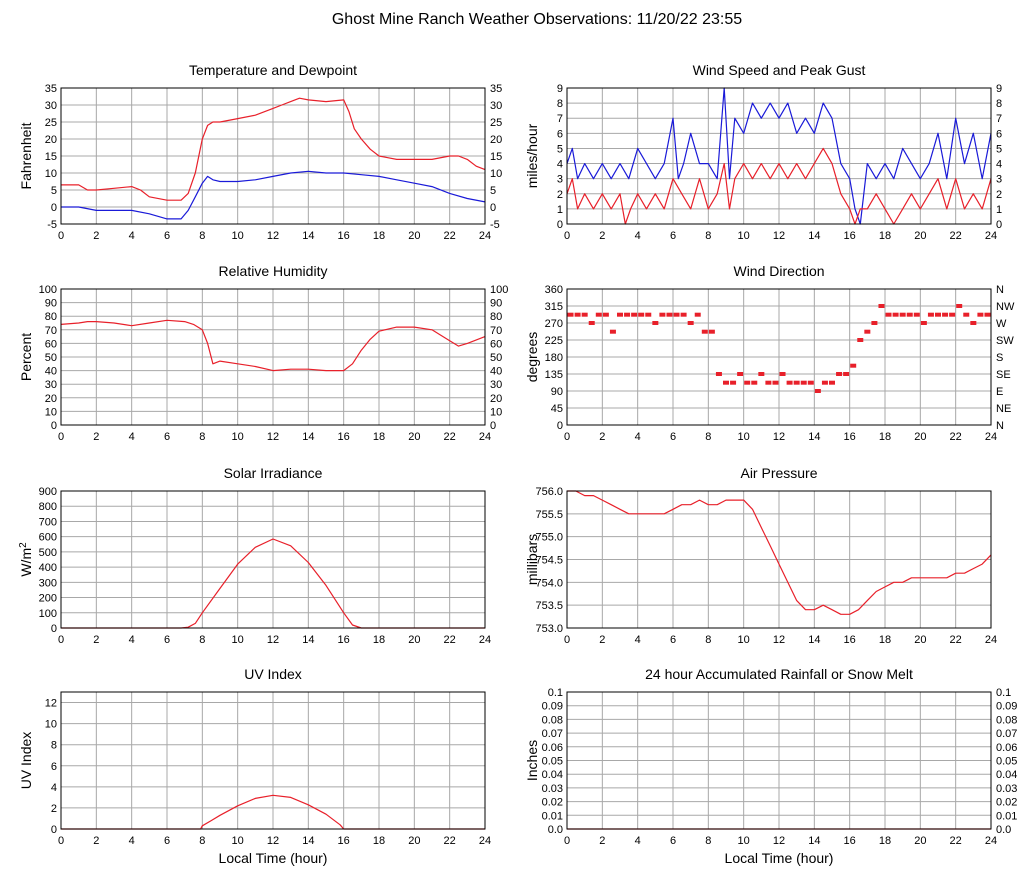  What do you see at coordinates (779, 552) in the screenshot?
I see `pressure-series-line` at bounding box center [779, 552].